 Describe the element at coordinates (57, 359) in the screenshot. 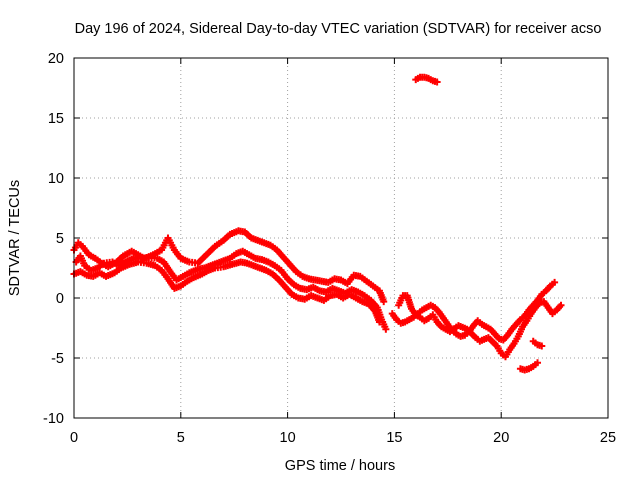

I see `y-tick-label: -5` at that location.